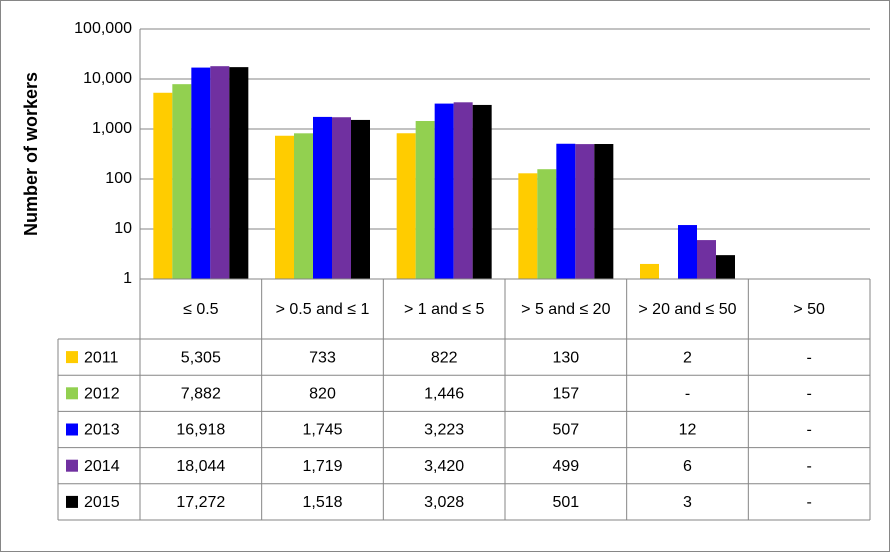  I want to click on table-value: 6, so click(687, 466).